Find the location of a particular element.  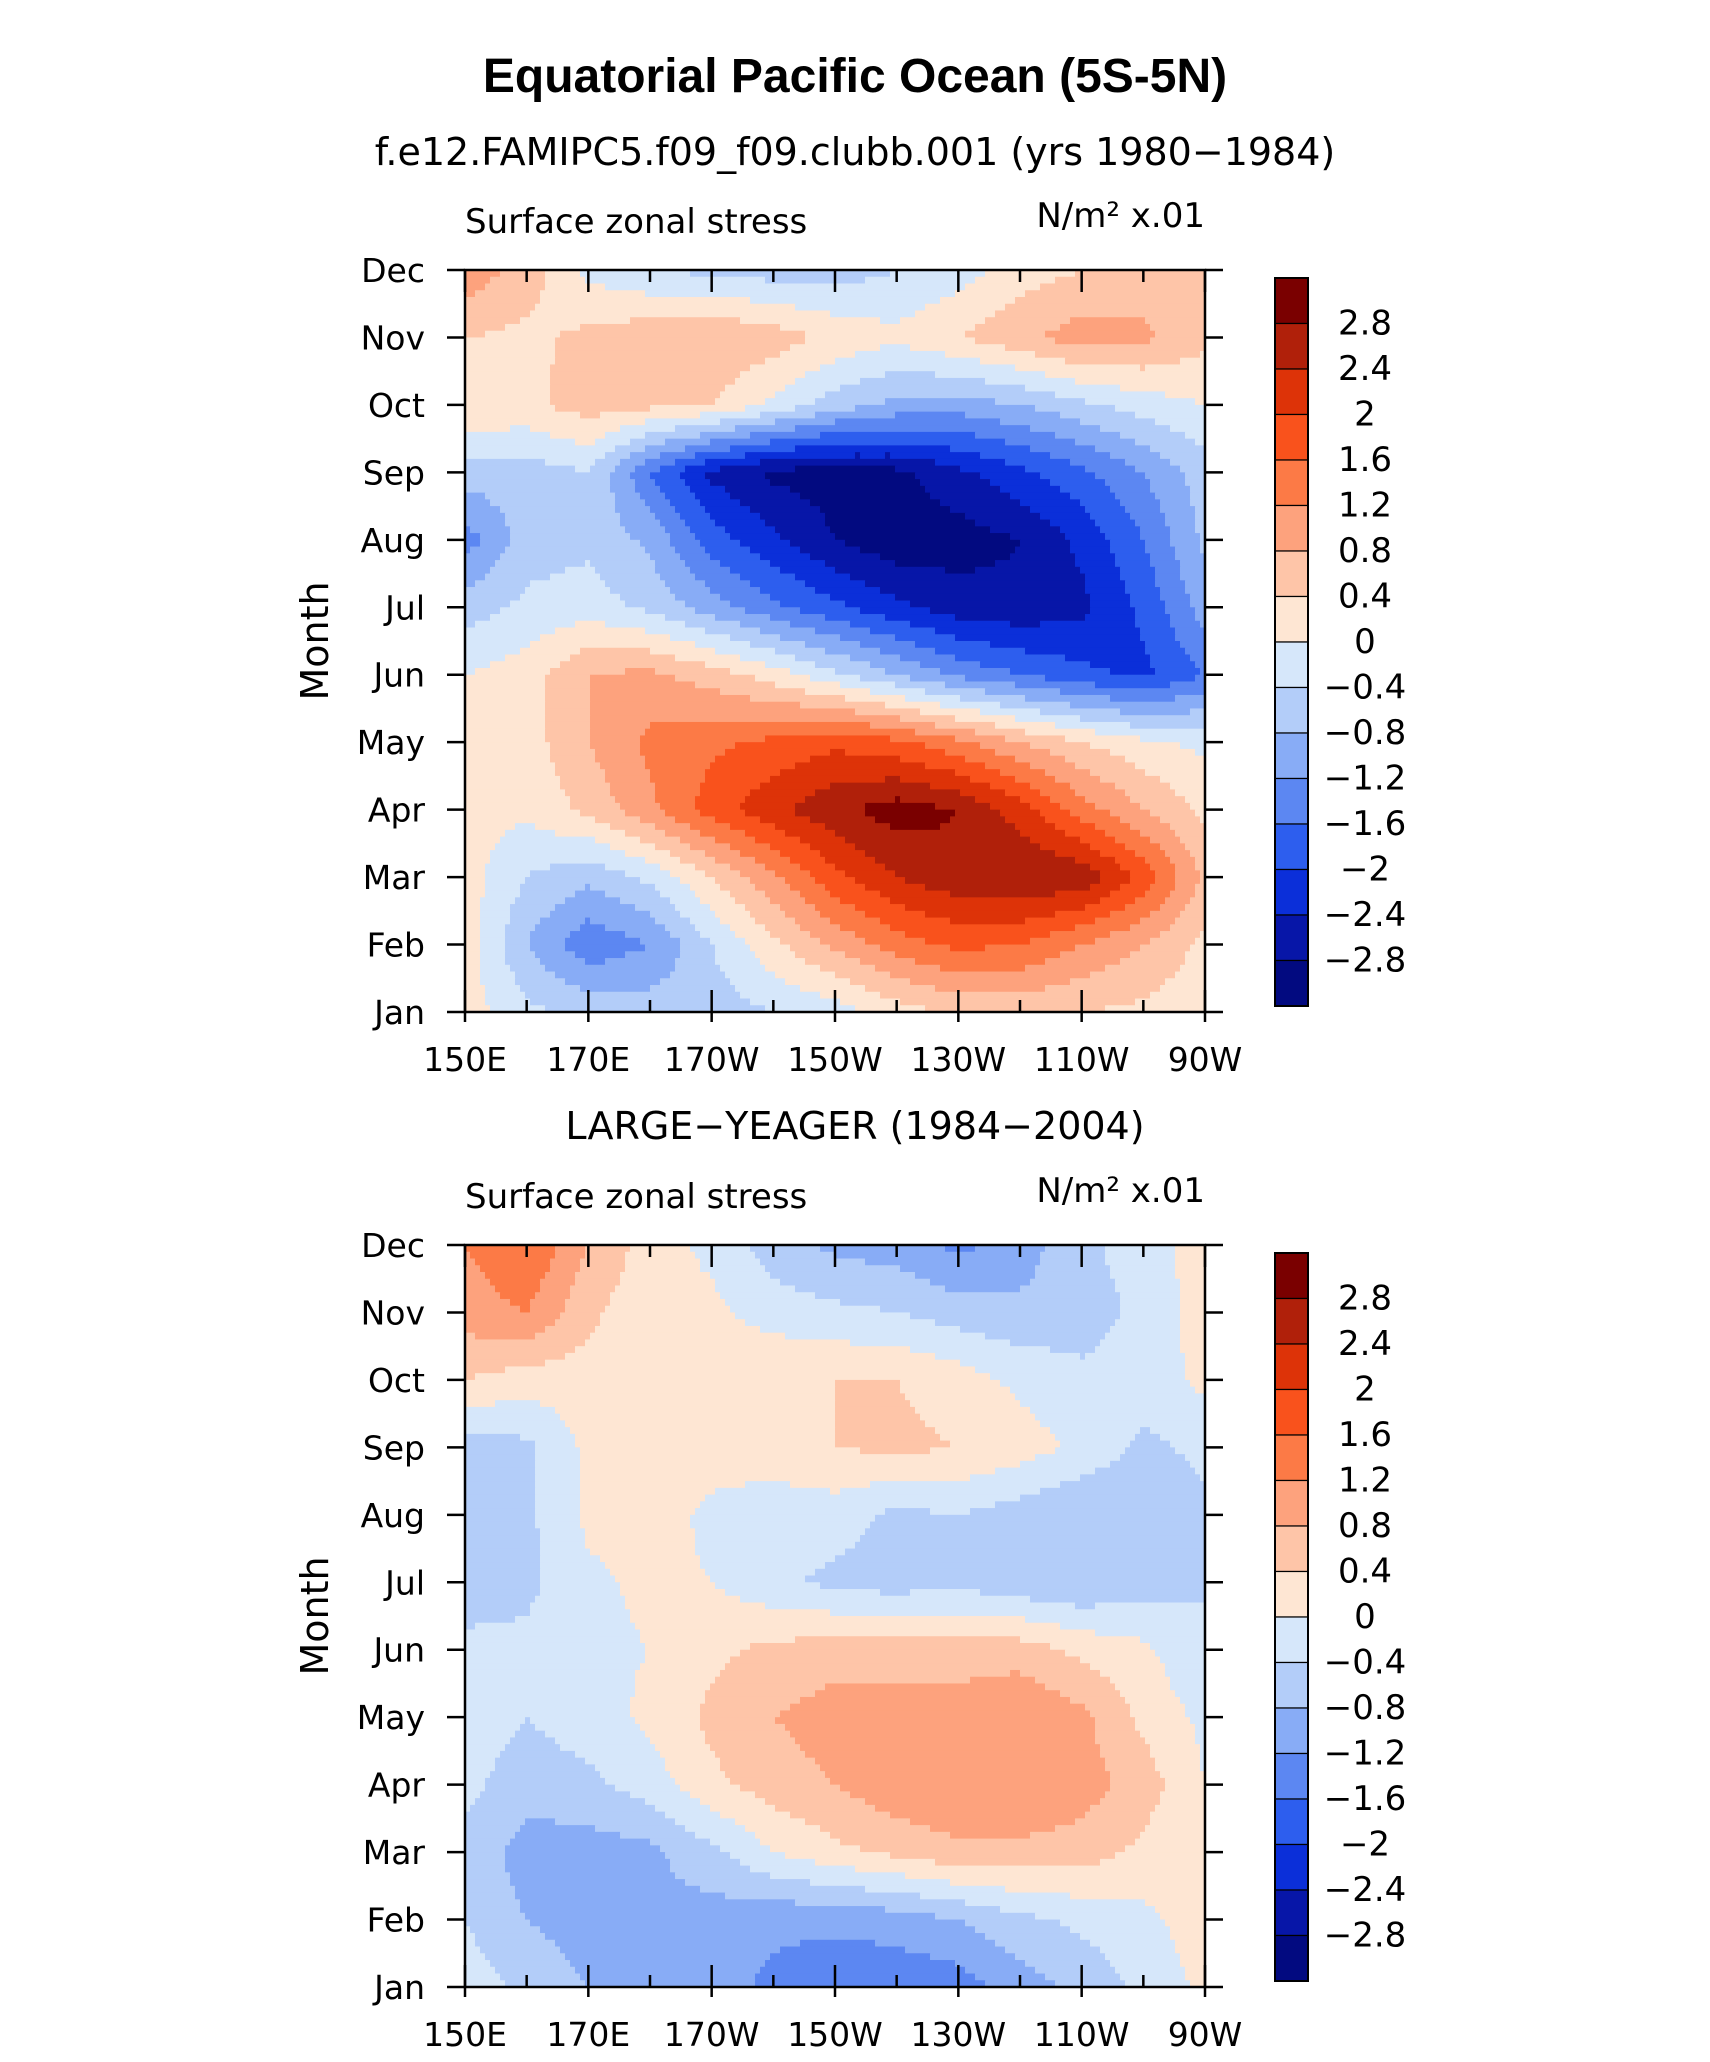

variable-label: Surface zonal stress is located at coordinates (636, 1197).